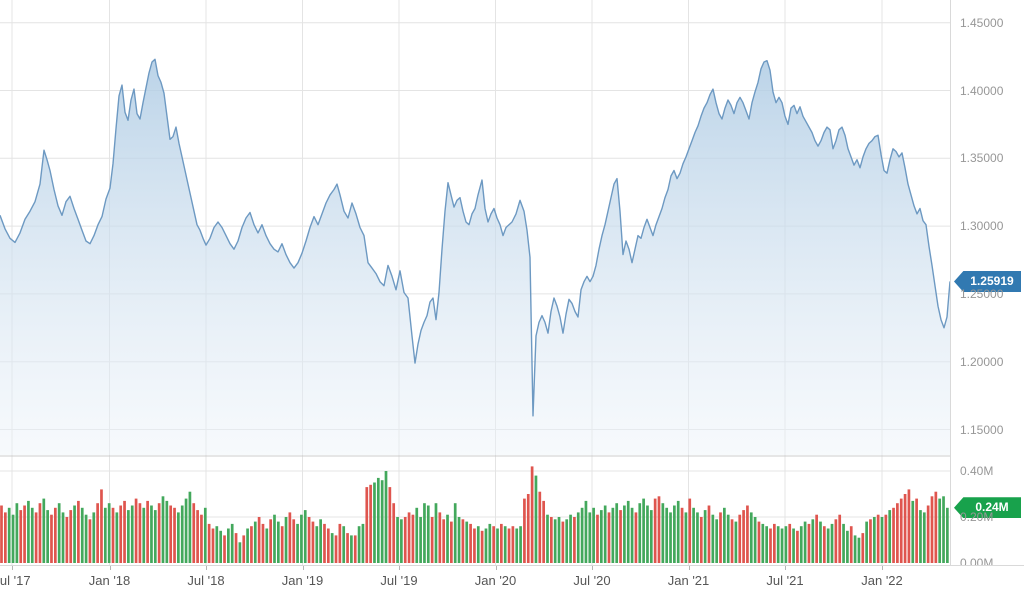 This screenshot has width=1024, height=594. Describe the element at coordinates (688, 580) in the screenshot. I see `time-tick-label: Jan '21` at that location.